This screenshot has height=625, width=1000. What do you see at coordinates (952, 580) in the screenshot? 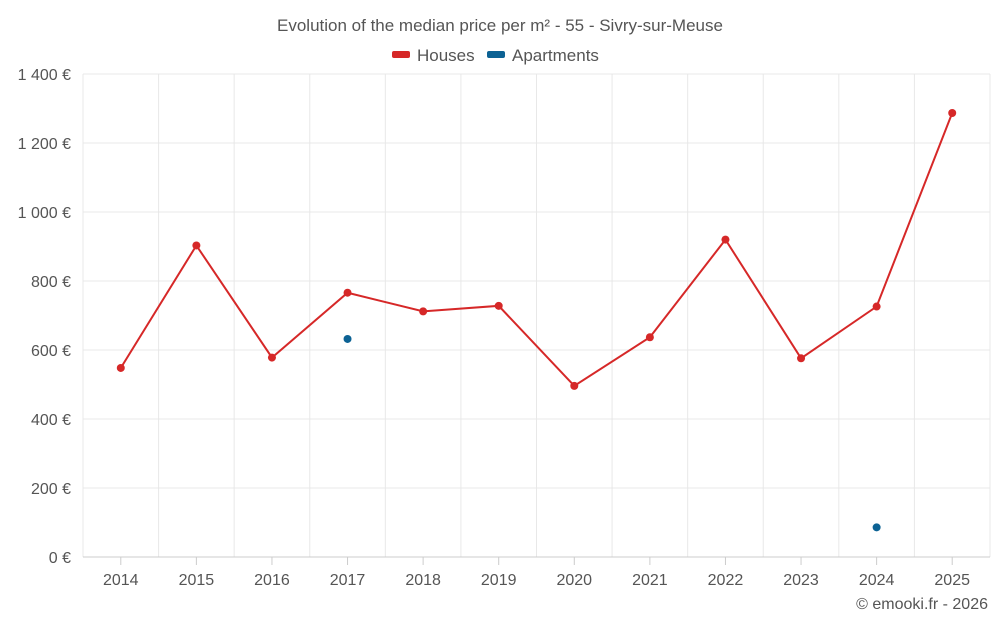
I see `x-tick-label: 2025` at bounding box center [952, 580].